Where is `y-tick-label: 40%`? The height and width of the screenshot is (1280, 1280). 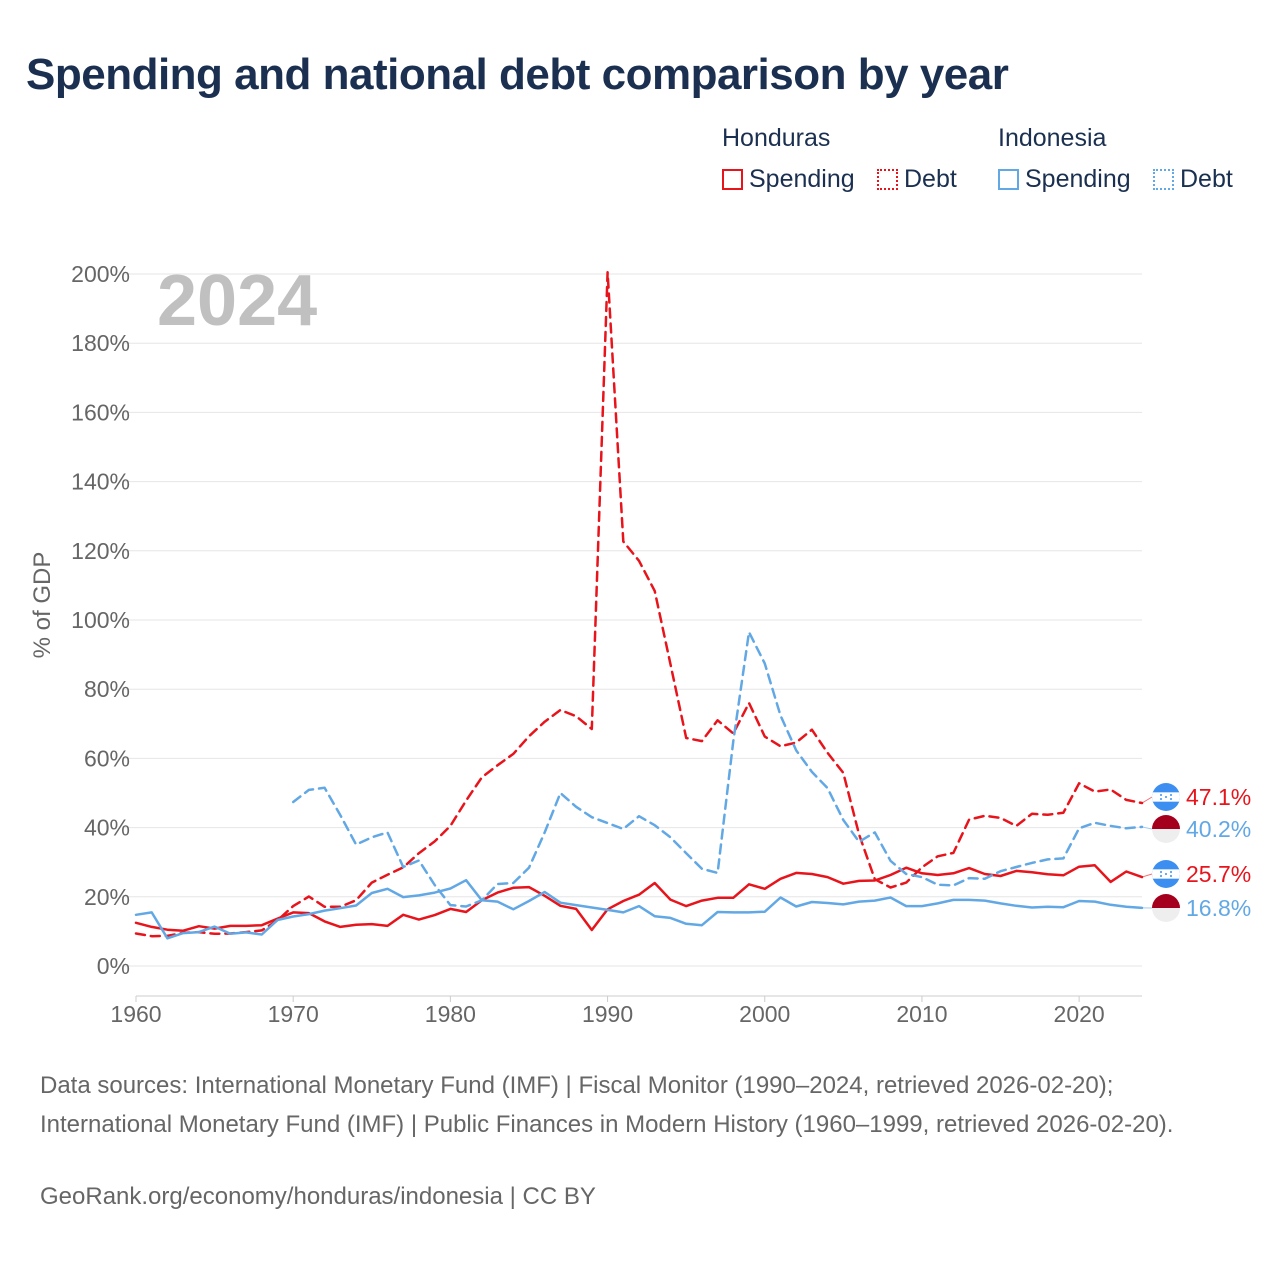 y-tick-label: 40% is located at coordinates (107, 828).